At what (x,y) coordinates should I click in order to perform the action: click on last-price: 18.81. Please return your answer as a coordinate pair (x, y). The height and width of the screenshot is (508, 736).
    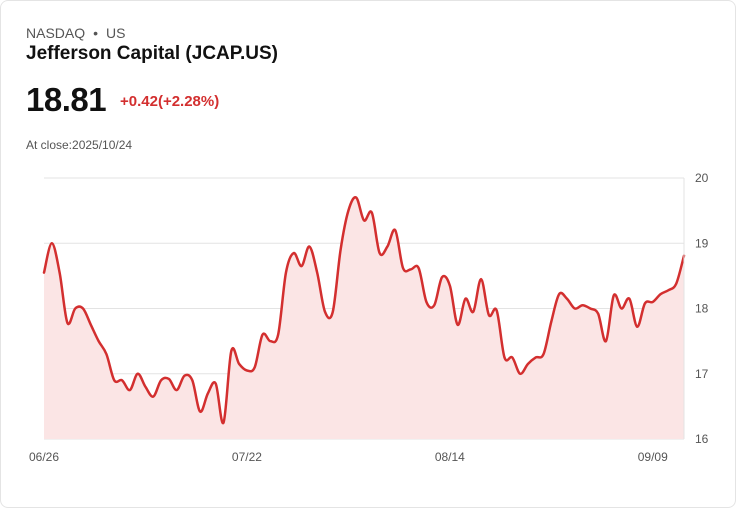
    Looking at the image, I should click on (66, 99).